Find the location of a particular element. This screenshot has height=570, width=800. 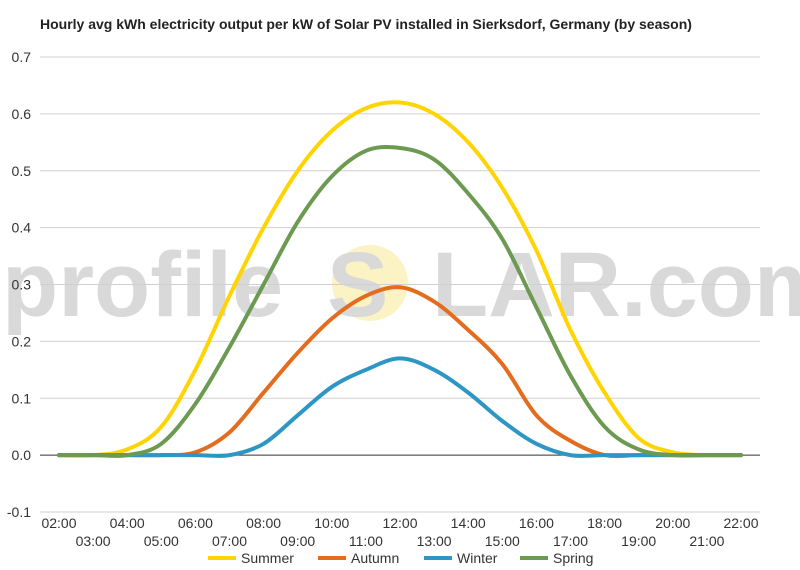

x-tick-label: 09:00 is located at coordinates (297, 541).